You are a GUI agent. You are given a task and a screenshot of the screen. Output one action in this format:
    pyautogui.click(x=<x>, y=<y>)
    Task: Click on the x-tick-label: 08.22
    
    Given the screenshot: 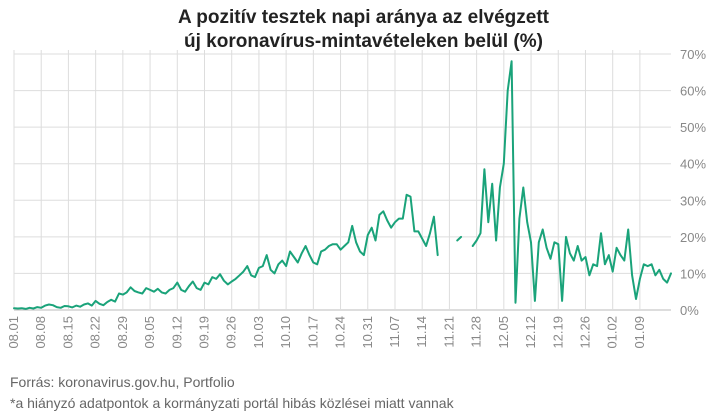 What is the action you would take?
    pyautogui.click(x=95, y=332)
    